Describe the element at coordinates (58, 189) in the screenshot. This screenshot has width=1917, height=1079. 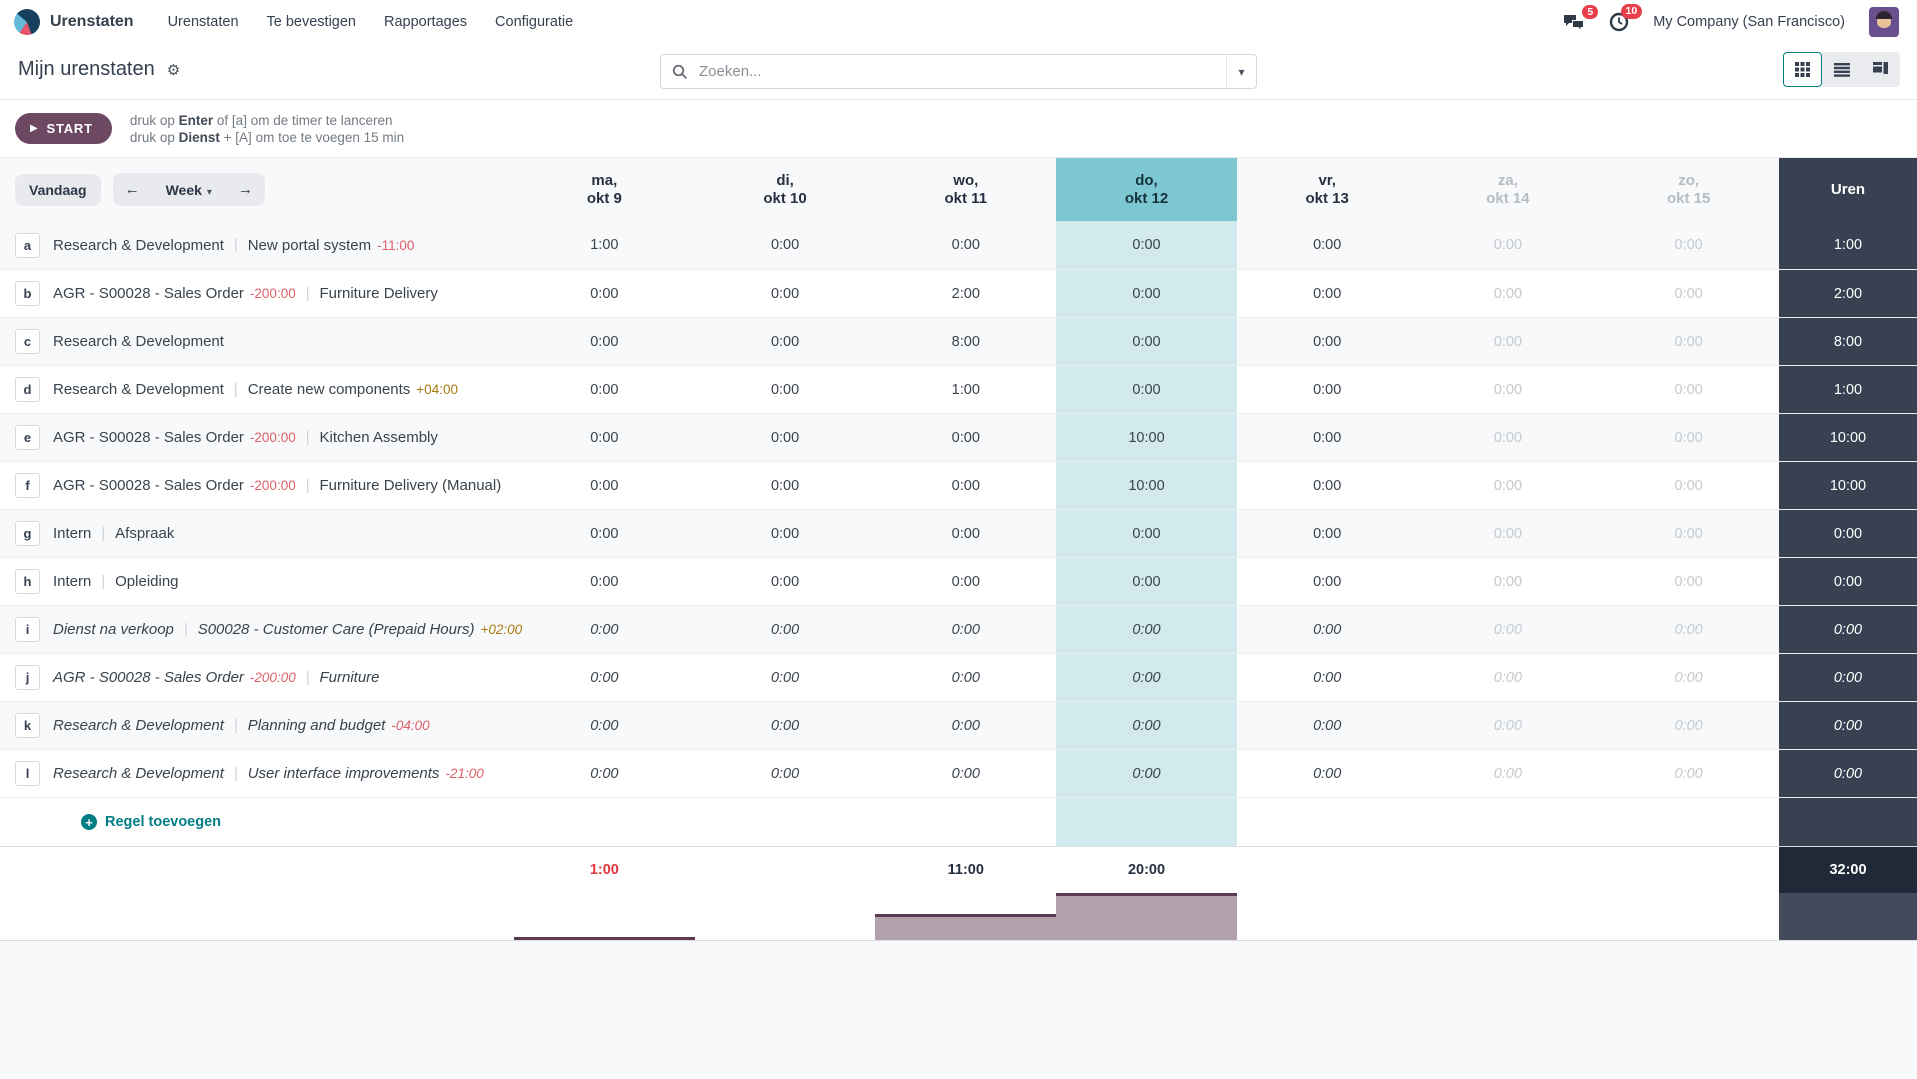
I see `today-button: Vandaag` at that location.